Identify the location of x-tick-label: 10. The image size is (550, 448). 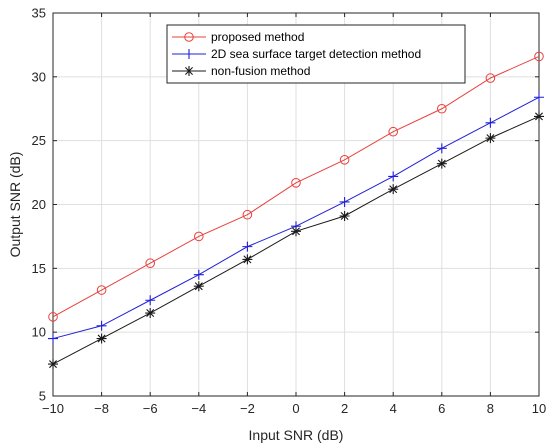
(539, 408).